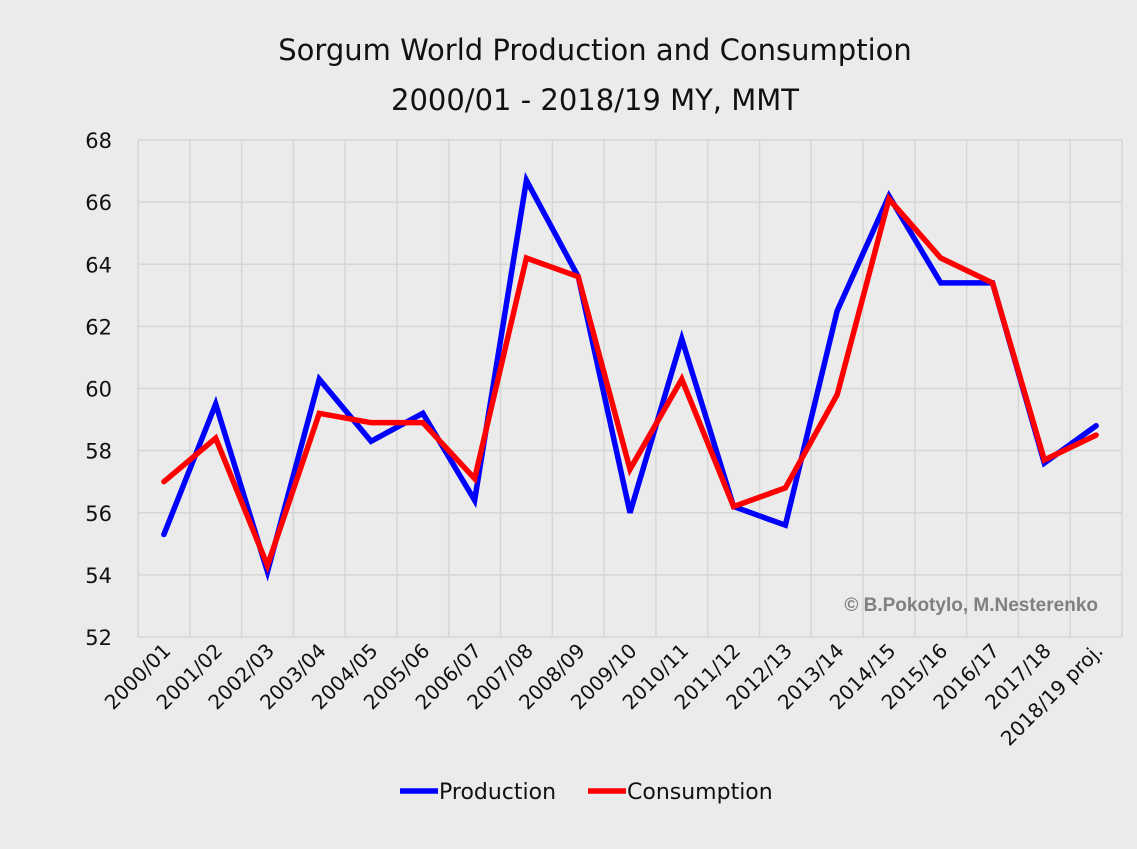 The image size is (1137, 849). What do you see at coordinates (98, 638) in the screenshot?
I see `y-tick-label: 52` at bounding box center [98, 638].